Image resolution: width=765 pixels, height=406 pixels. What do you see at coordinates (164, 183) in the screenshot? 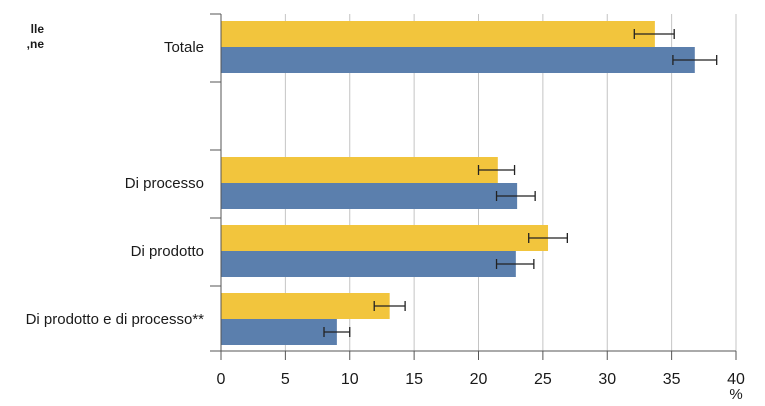
I see `category-label: Di processo` at bounding box center [164, 183].